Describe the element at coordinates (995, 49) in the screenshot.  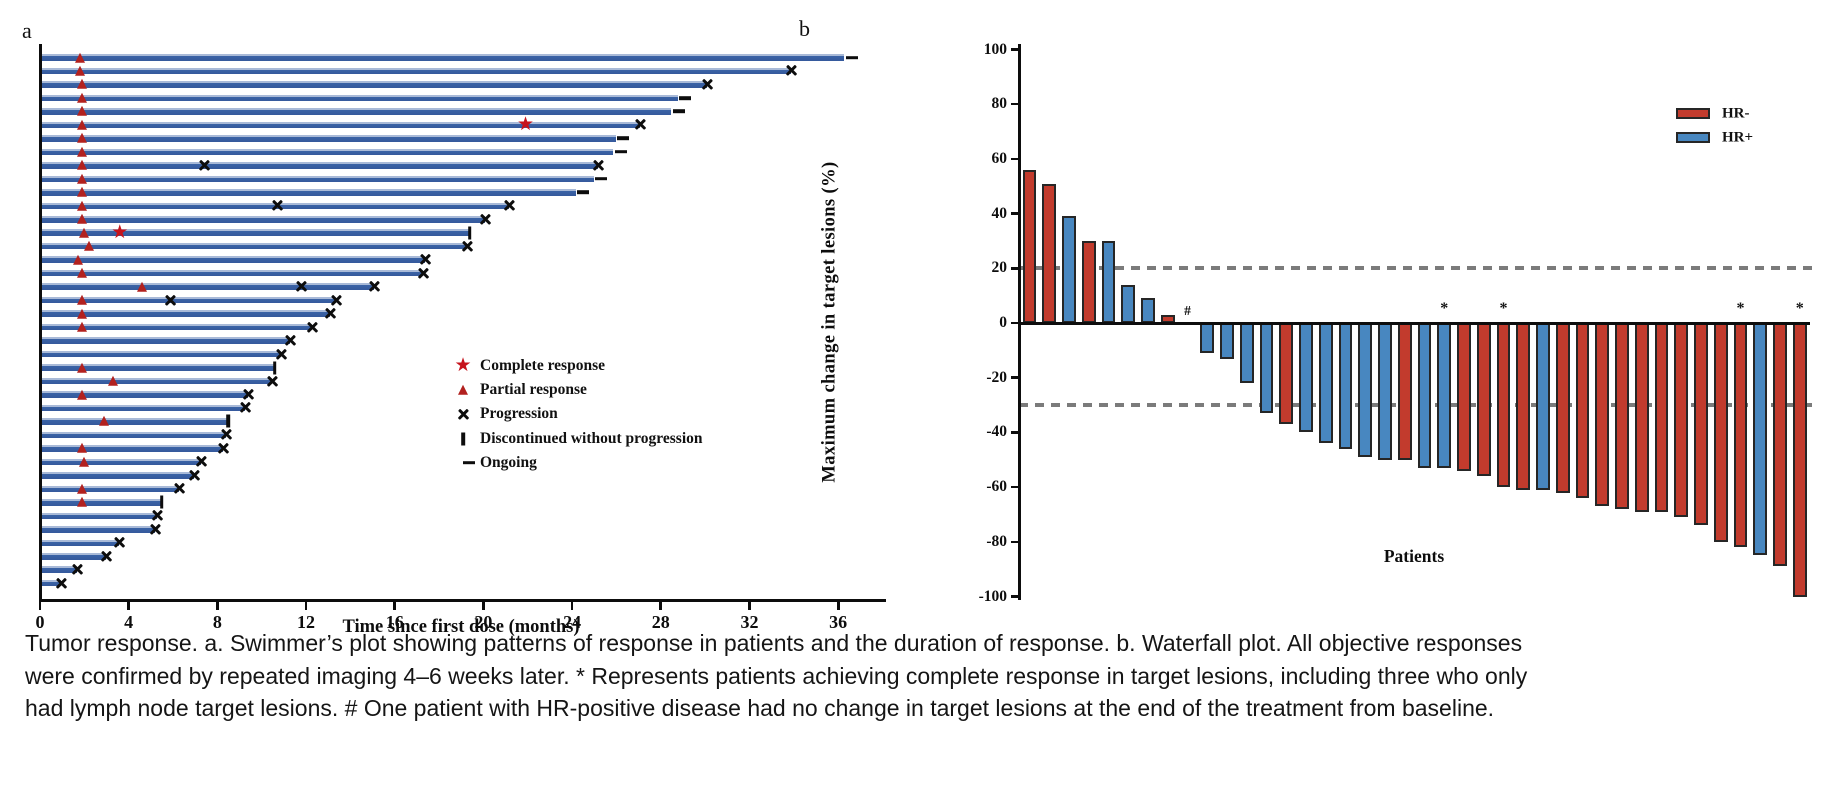
I see `y-tick-label: 100` at that location.